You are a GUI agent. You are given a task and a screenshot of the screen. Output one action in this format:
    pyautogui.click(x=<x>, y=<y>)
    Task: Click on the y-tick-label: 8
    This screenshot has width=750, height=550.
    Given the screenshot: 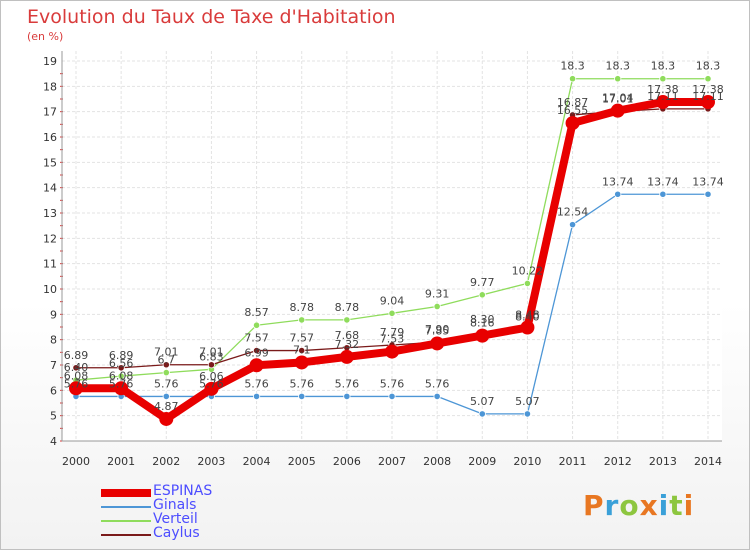 What is the action you would take?
    pyautogui.click(x=53, y=340)
    